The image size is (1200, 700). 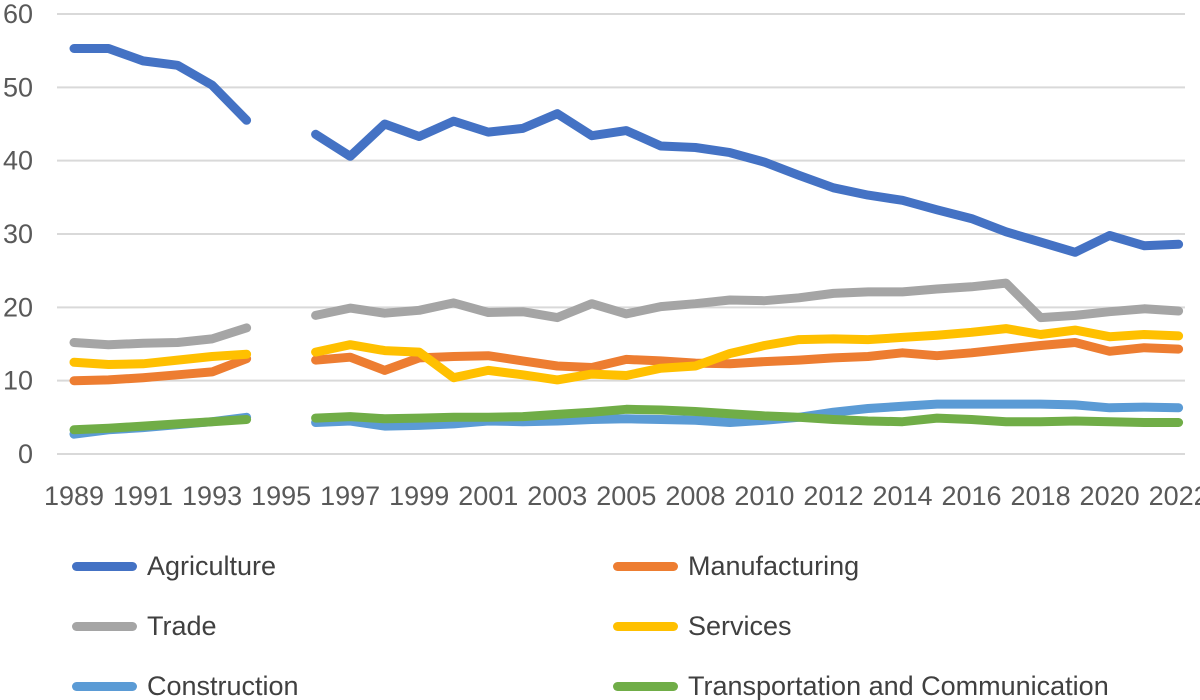 I want to click on legend-swatch-construction, so click(x=104, y=686).